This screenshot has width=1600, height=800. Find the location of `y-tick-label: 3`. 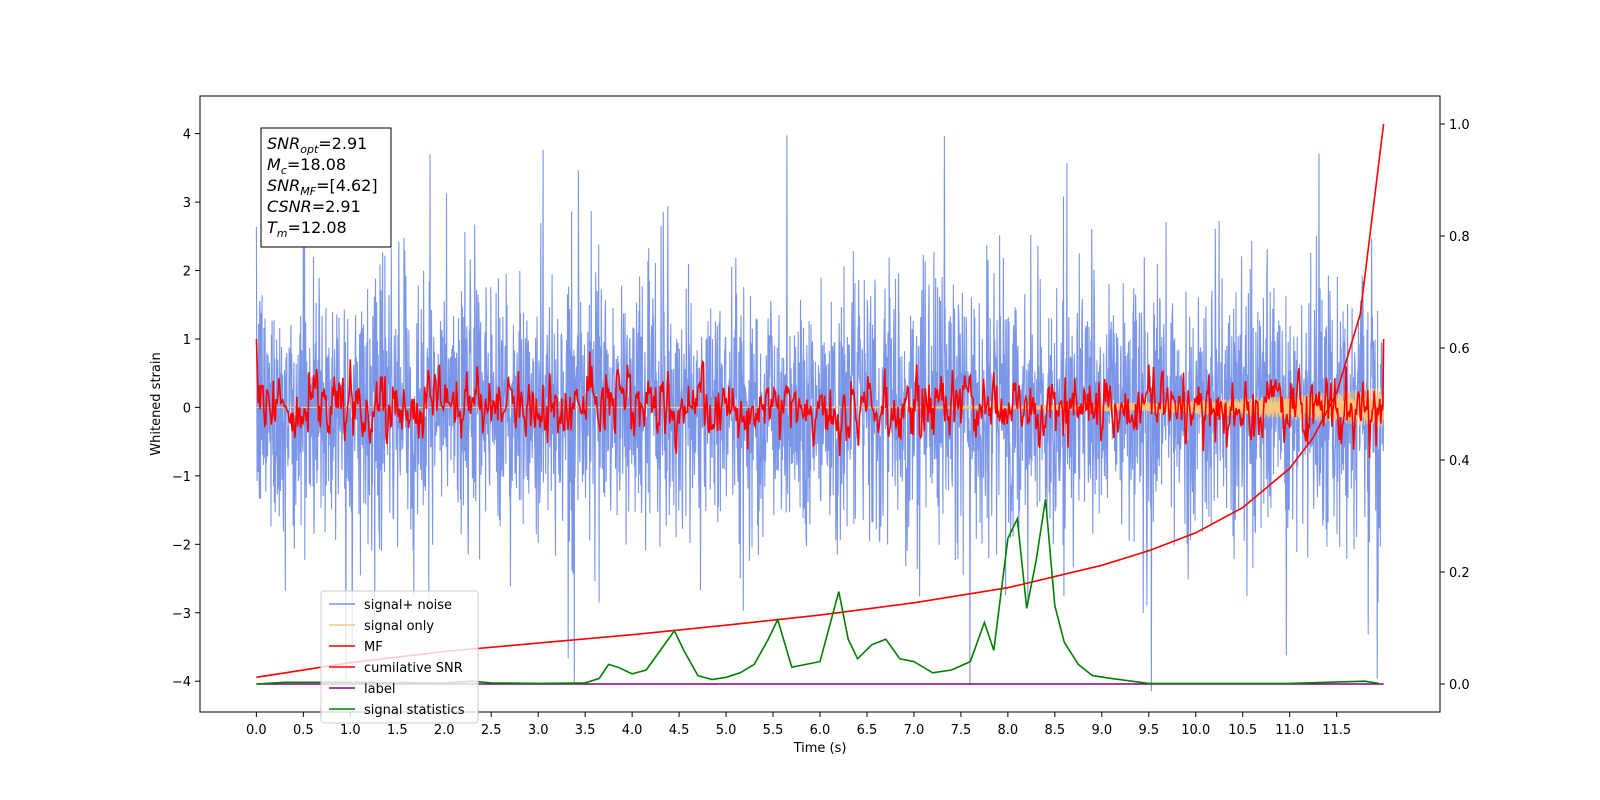

y-tick-label: 3 is located at coordinates (187, 203).